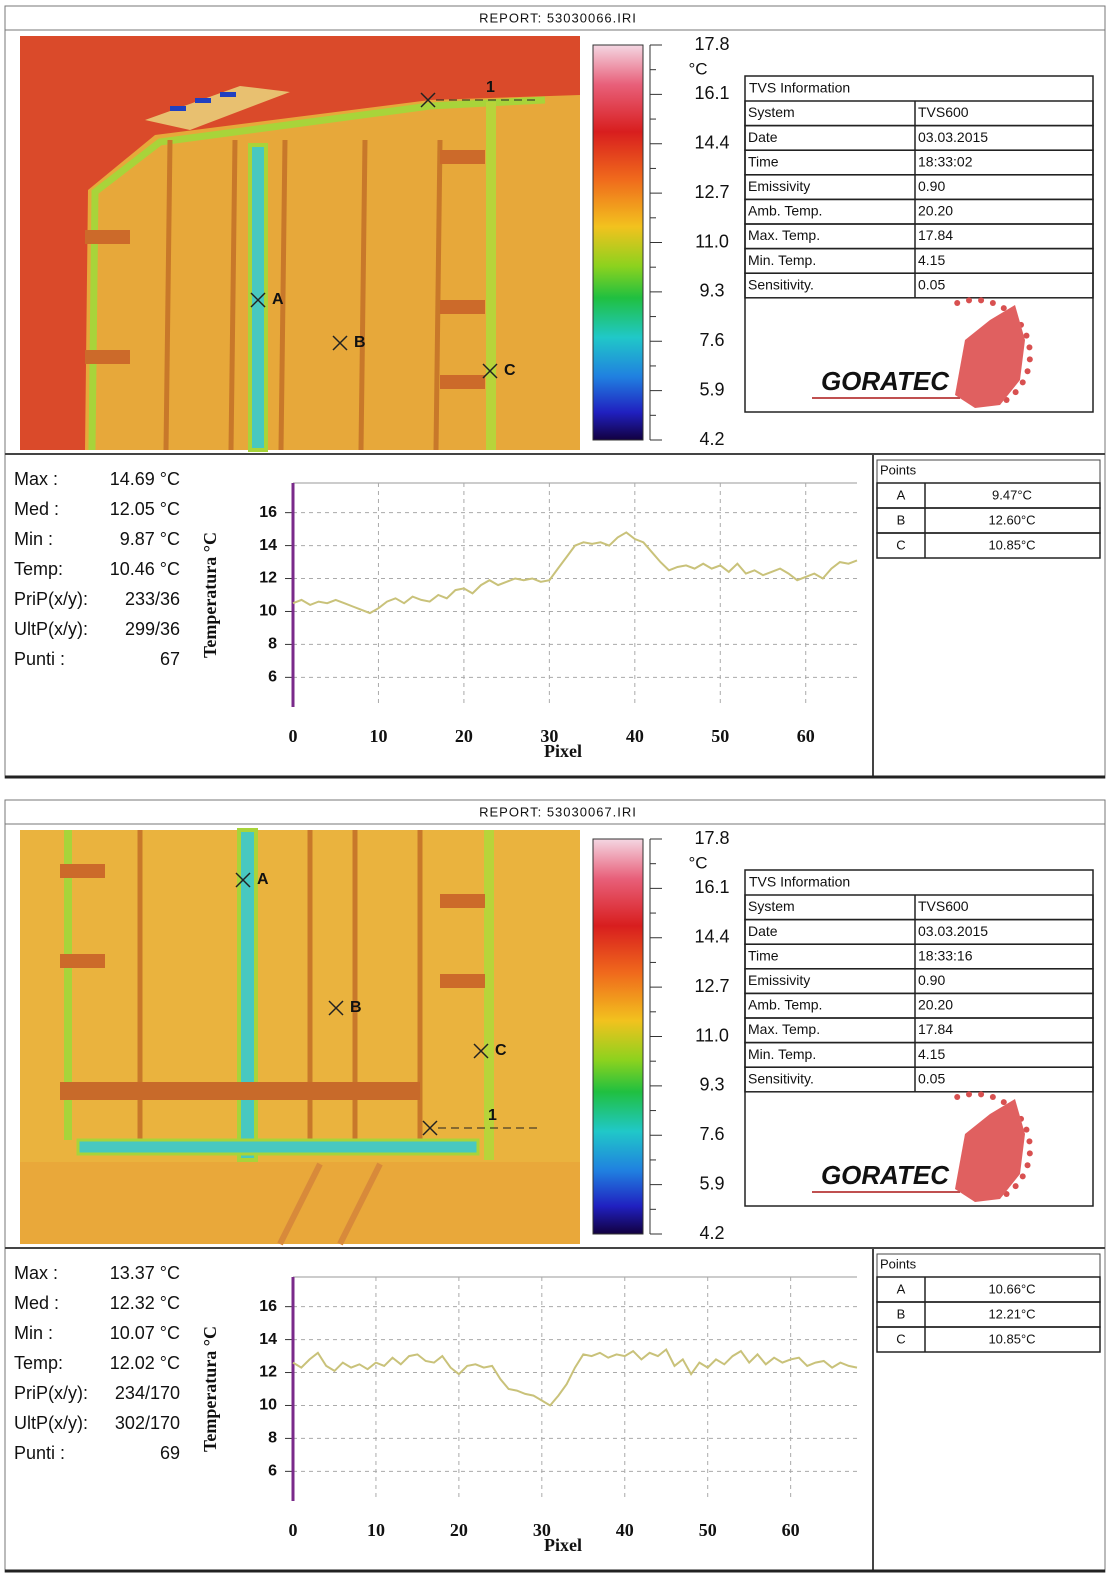 The image size is (1110, 1589). Describe the element at coordinates (708, 1530) in the screenshot. I see `x-tick-label: 50` at that location.